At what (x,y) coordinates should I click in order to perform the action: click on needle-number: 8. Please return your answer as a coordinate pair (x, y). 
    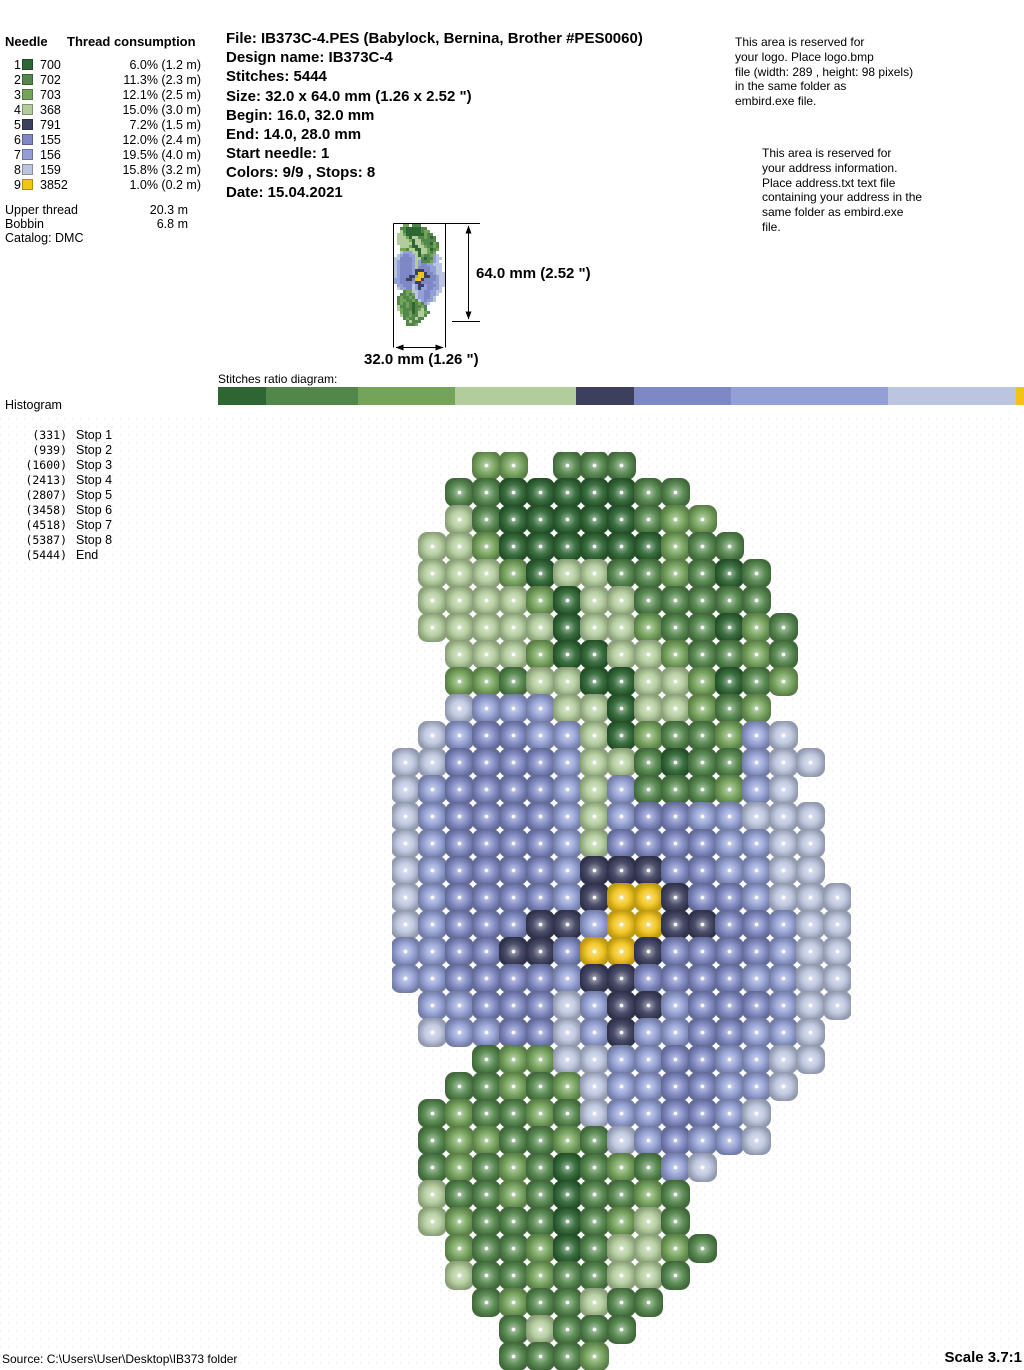
    Looking at the image, I should click on (17, 169).